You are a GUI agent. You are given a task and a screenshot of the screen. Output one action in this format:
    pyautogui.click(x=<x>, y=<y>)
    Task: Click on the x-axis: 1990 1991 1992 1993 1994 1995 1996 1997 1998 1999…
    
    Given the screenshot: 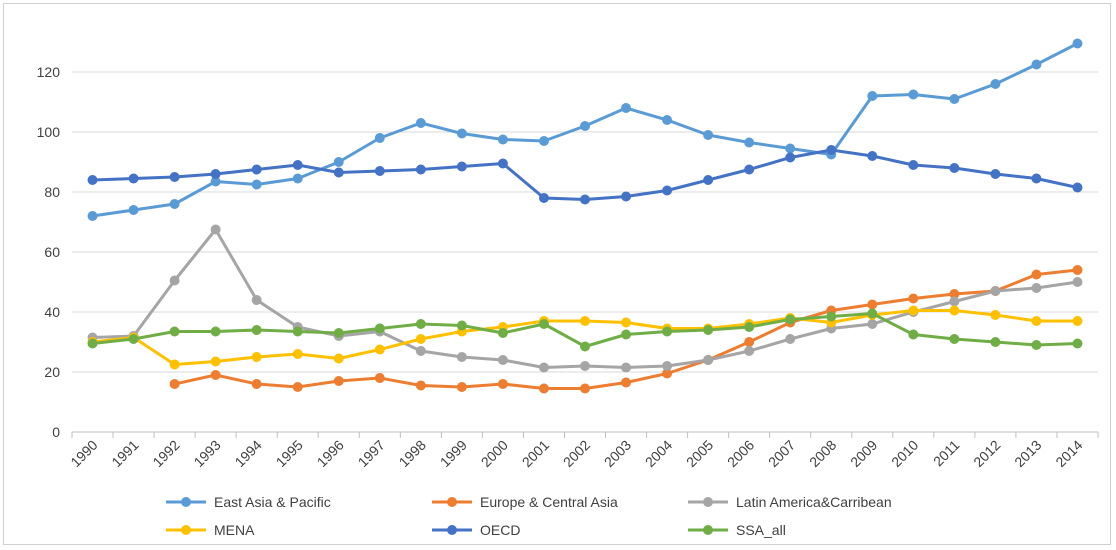 What is the action you would take?
    pyautogui.click(x=583, y=450)
    